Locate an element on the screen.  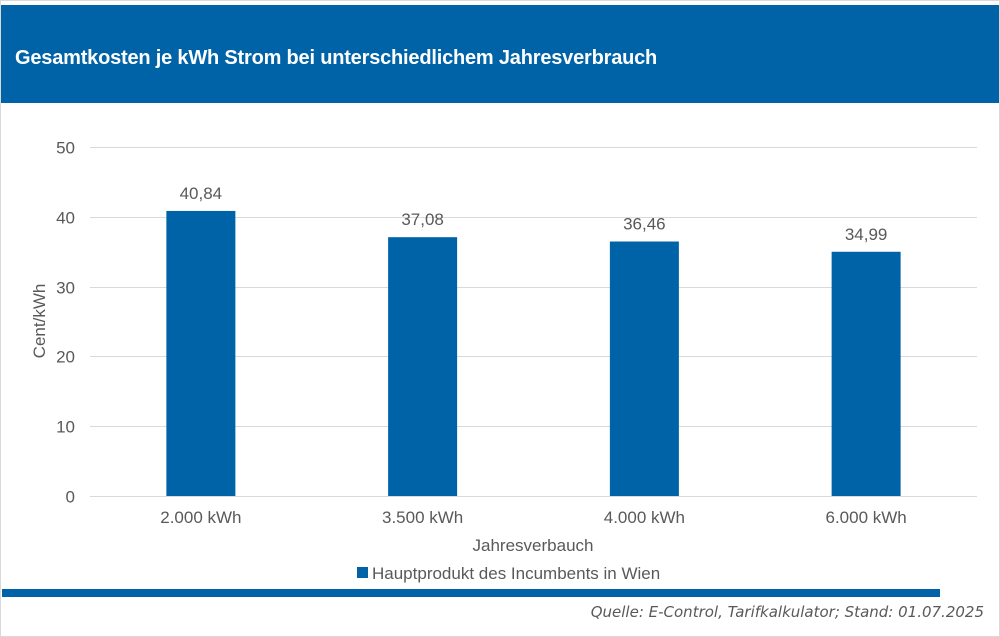
data-labels: 40,84 37,08 36,46 34,99 is located at coordinates (534, 214).